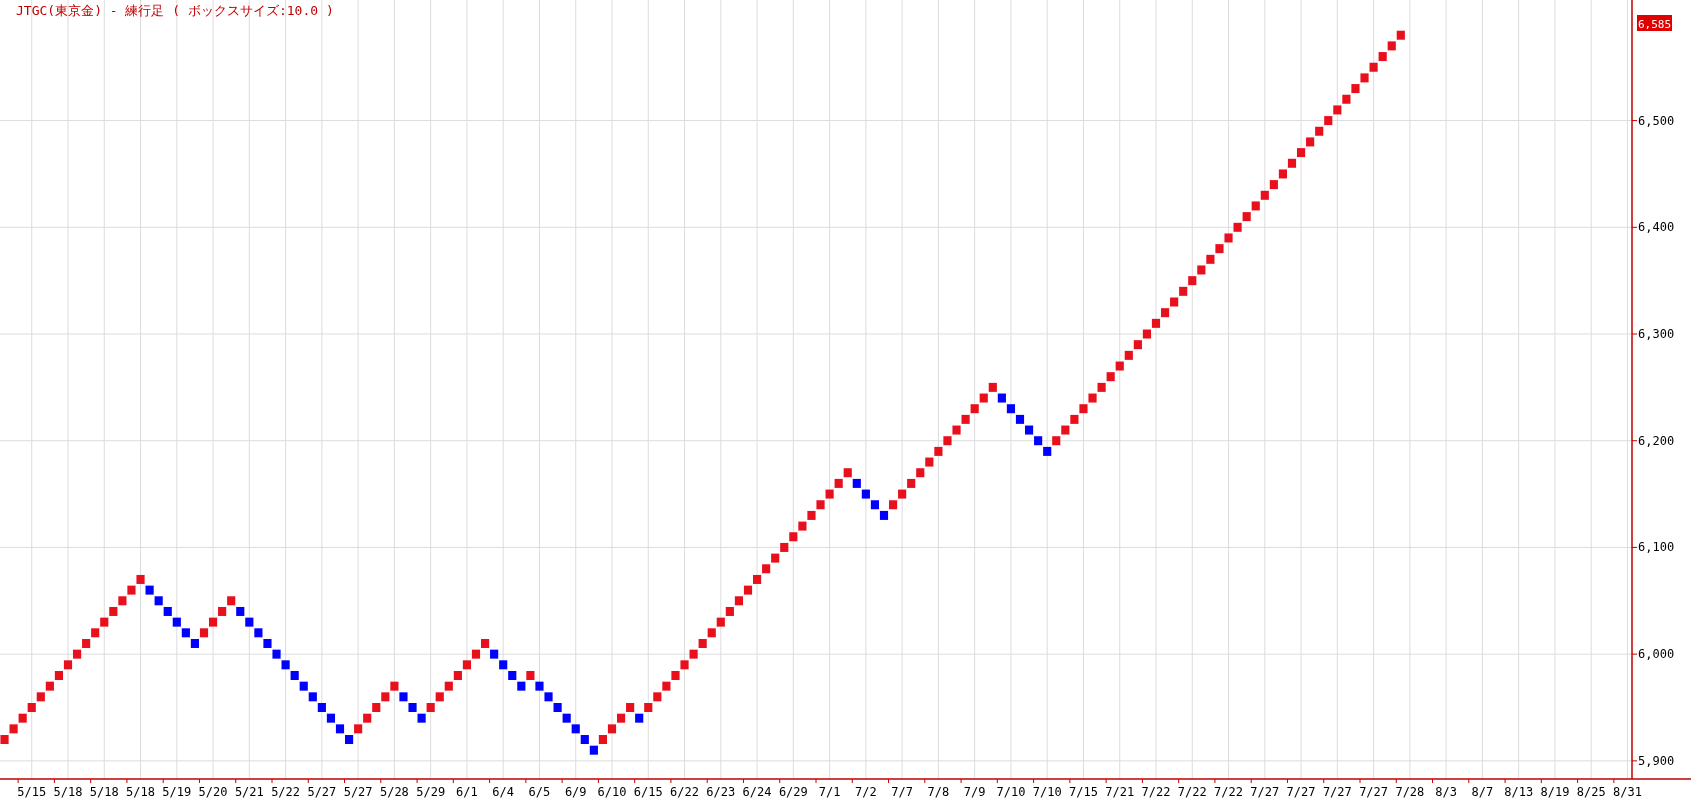 The height and width of the screenshot is (812, 1691). Describe the element at coordinates (175, 10) in the screenshot. I see `chart-title: JTGC(東京金) - 練行足 ( ボックスサイズ:10.0 )` at that location.